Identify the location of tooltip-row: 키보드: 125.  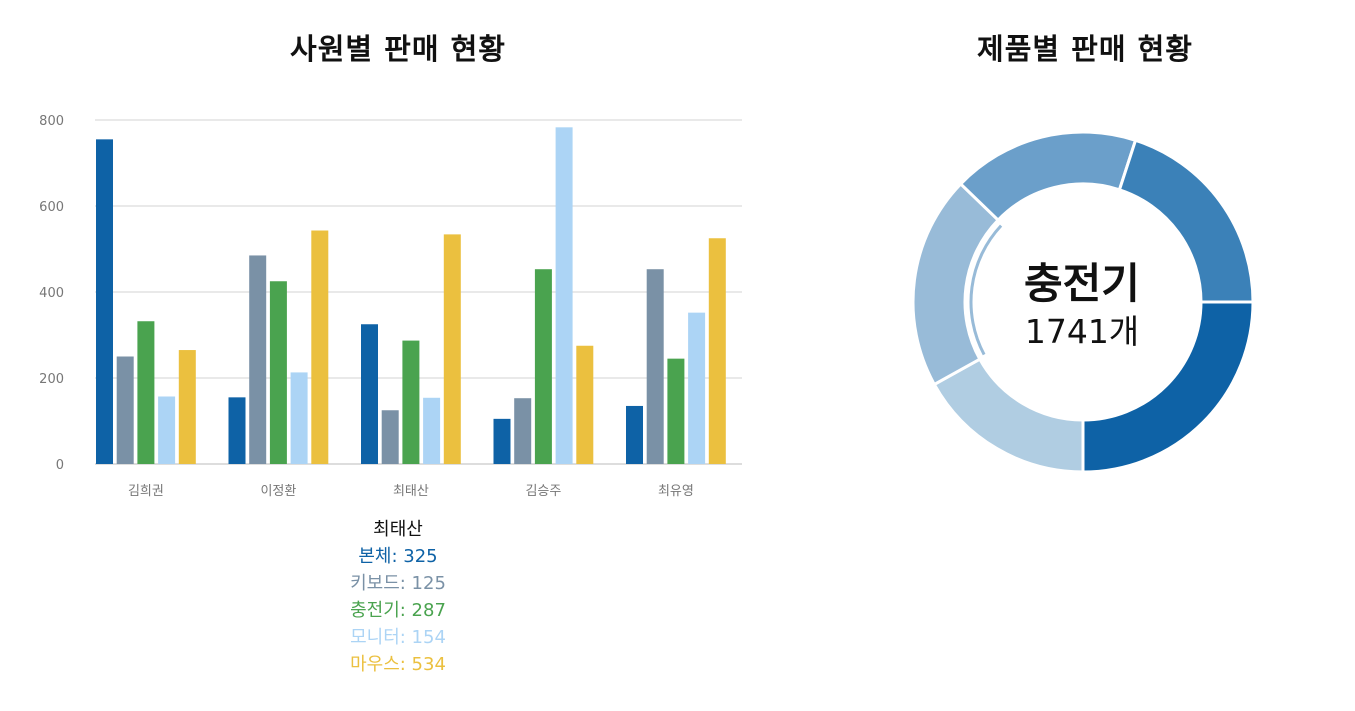
(398, 583).